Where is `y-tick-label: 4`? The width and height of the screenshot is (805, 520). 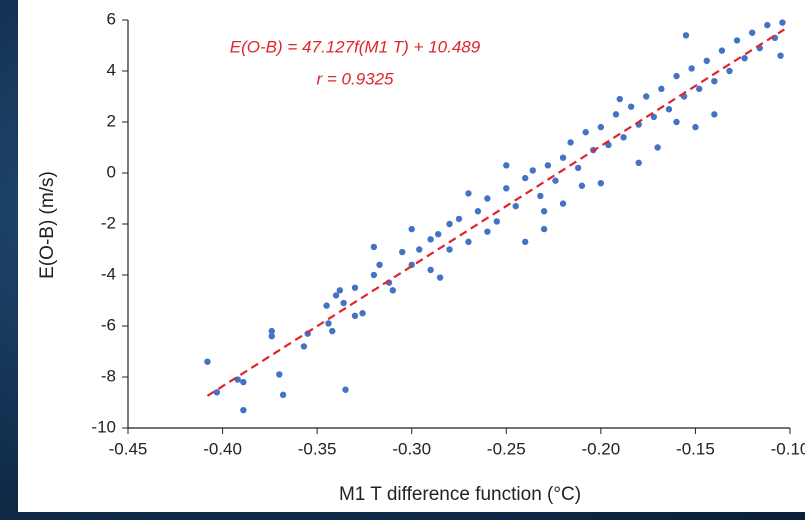 y-tick-label: 4 is located at coordinates (111, 69).